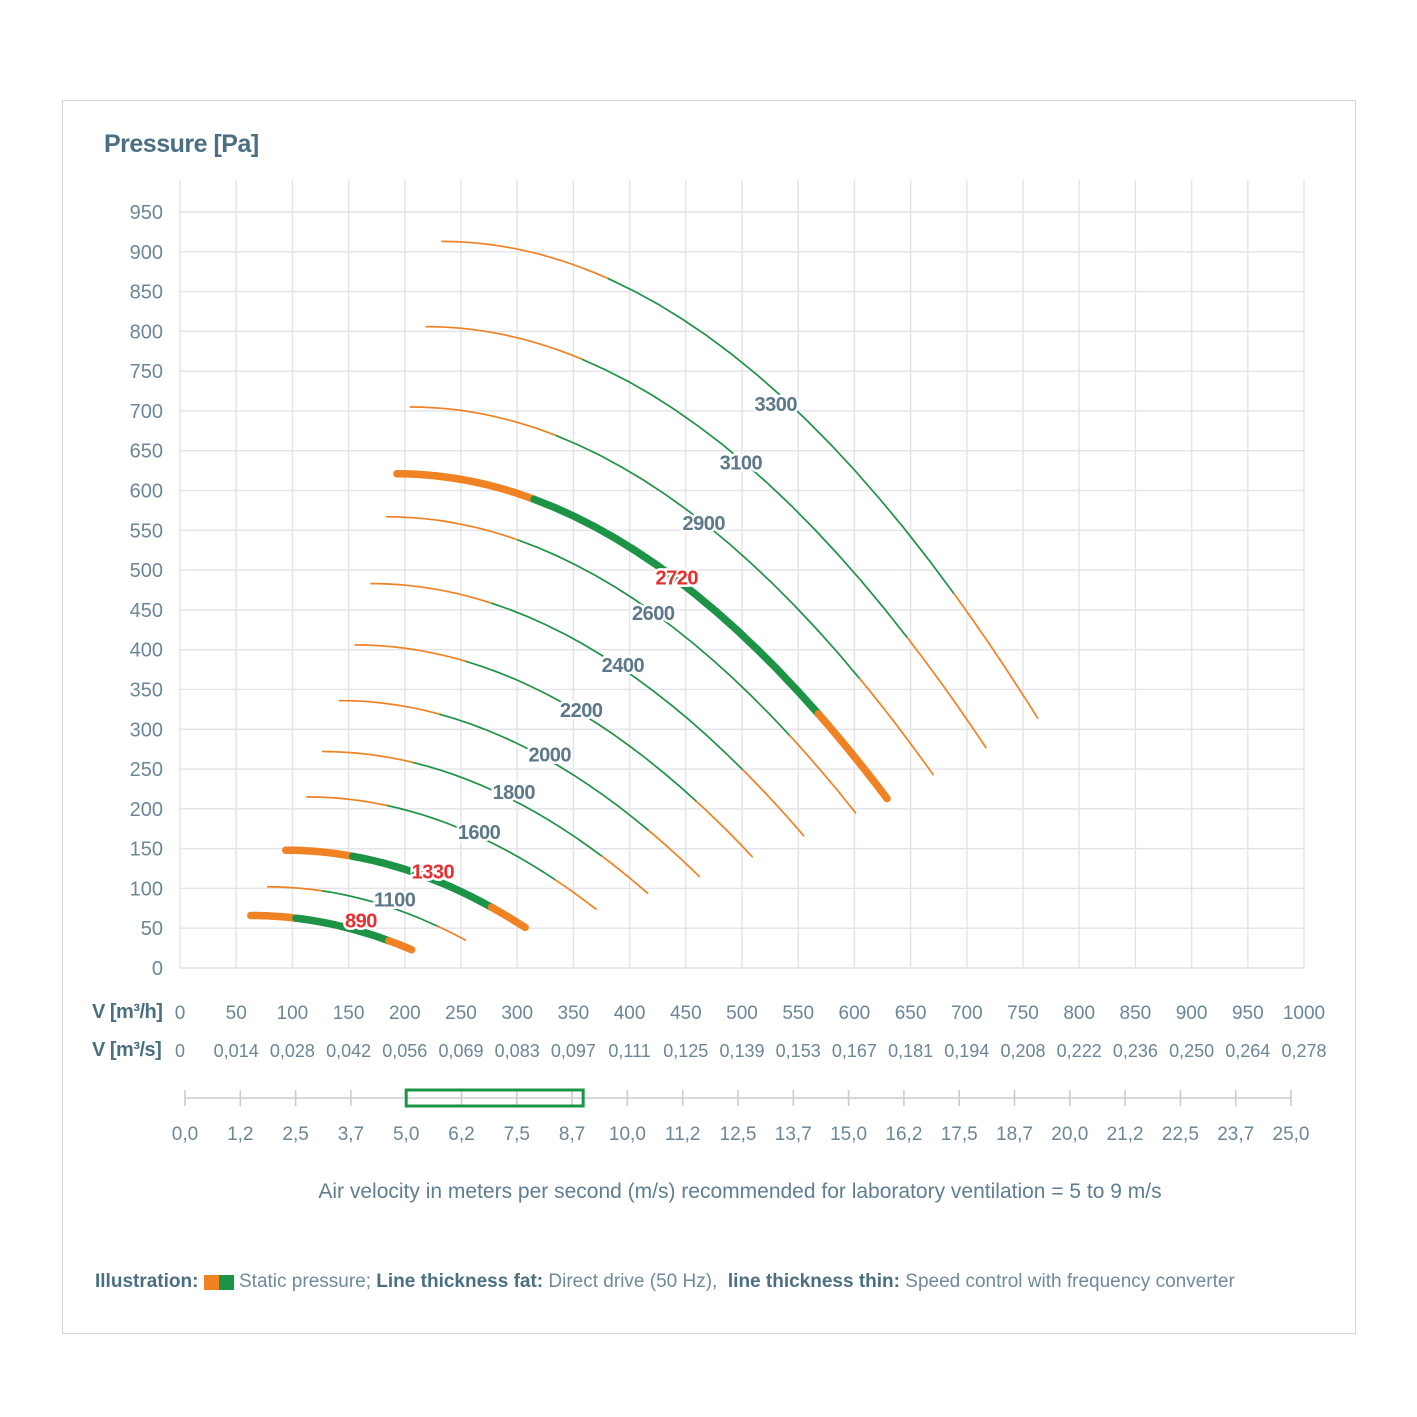 The image size is (1417, 1417). Describe the element at coordinates (854, 1051) in the screenshot. I see `x-tick-m3s: 0,167` at that location.